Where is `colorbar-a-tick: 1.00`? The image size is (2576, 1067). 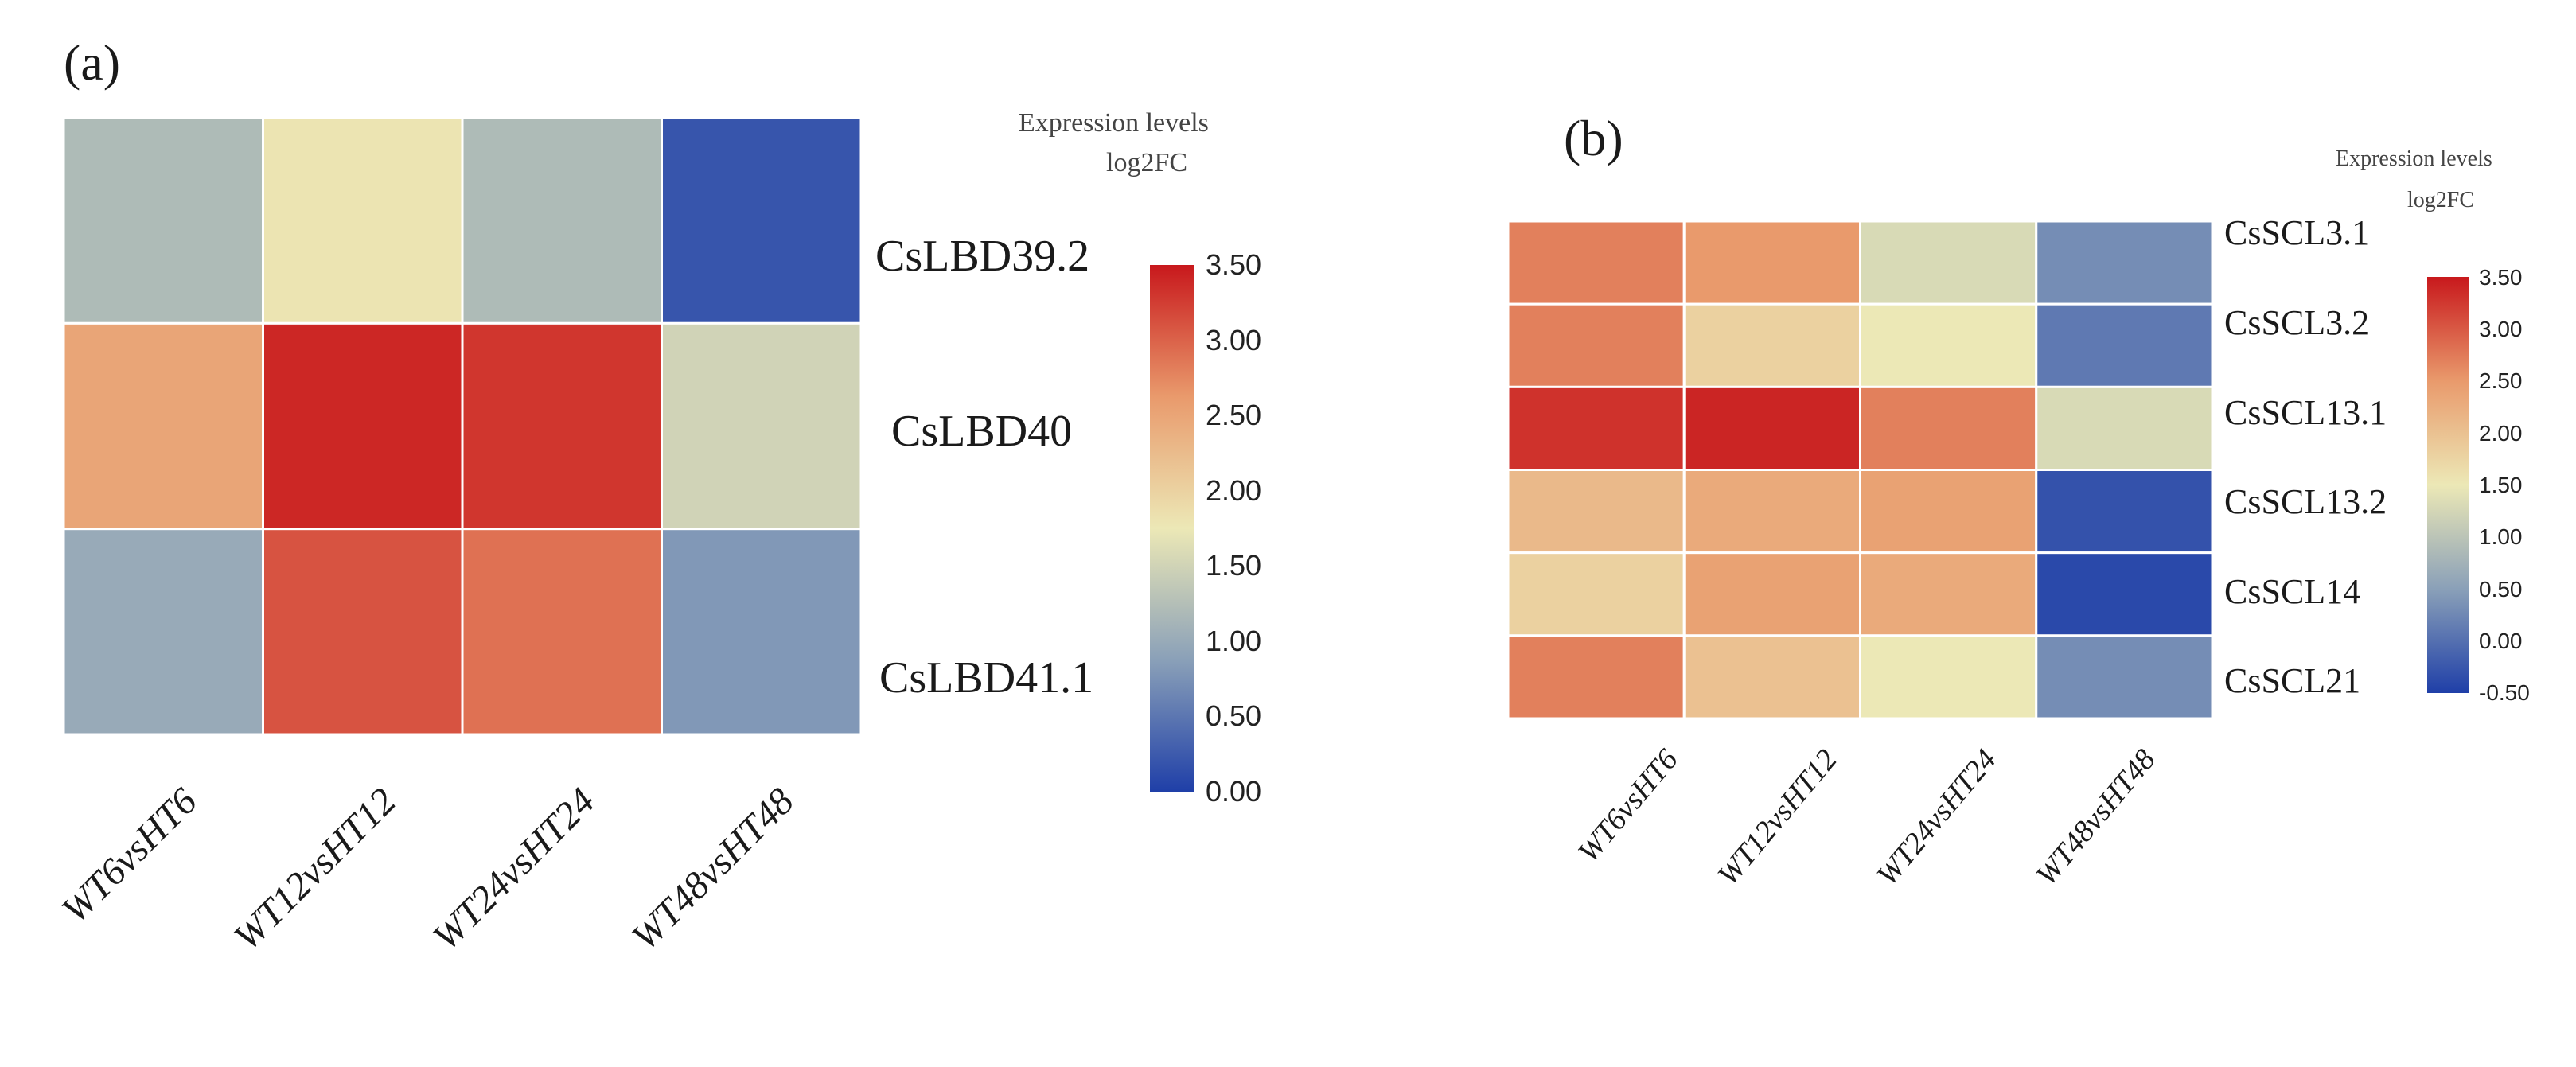
colorbar-a-tick: 1.00 is located at coordinates (1233, 641).